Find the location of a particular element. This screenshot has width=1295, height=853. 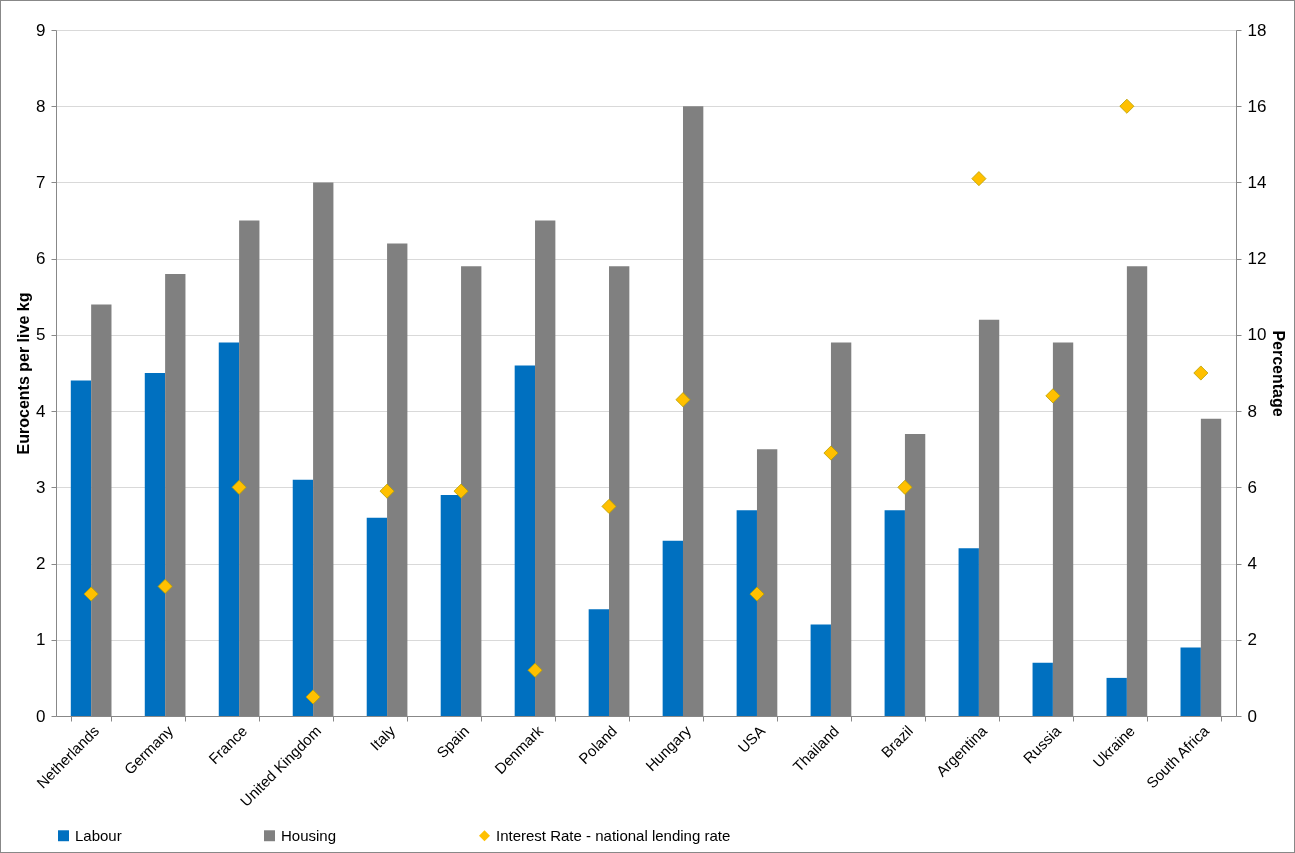

y2-tick-label: 8 is located at coordinates (1252, 411).